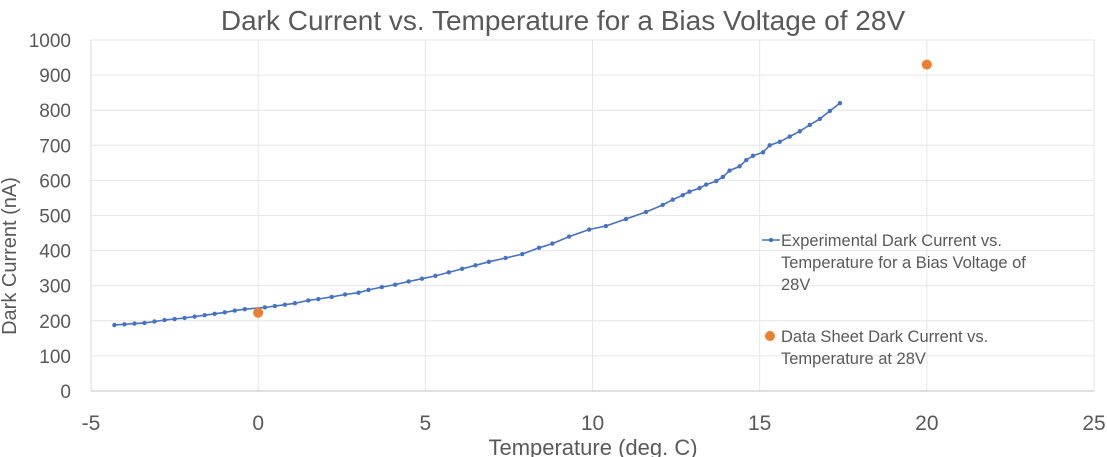 The width and height of the screenshot is (1107, 457). I want to click on x-tick-label: 5, so click(425, 423).